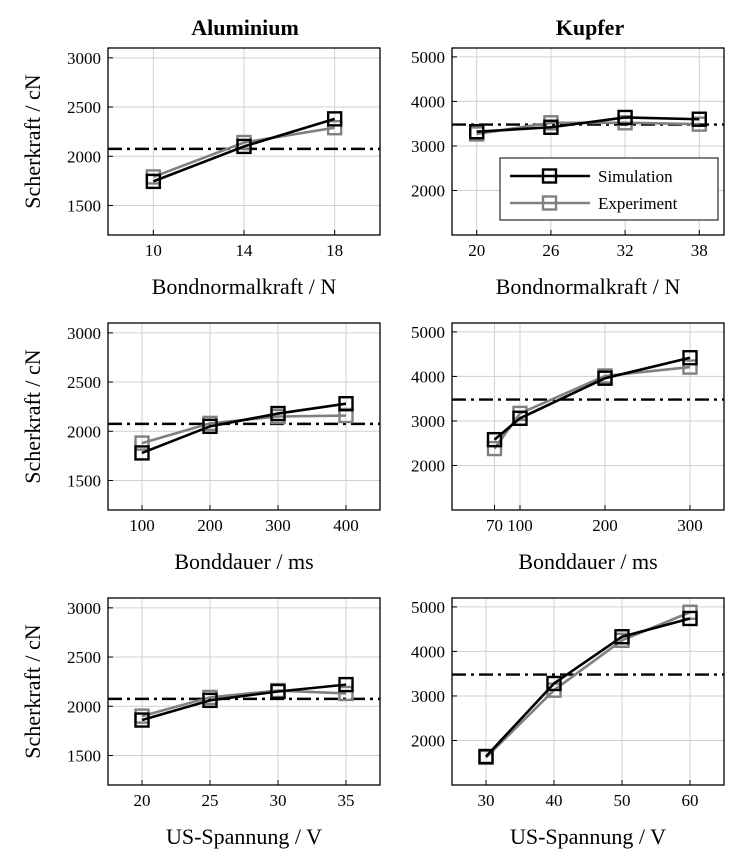 The height and width of the screenshot is (866, 736). Describe the element at coordinates (590, 27) in the screenshot. I see `column-title-kupfer: Kupfer` at that location.